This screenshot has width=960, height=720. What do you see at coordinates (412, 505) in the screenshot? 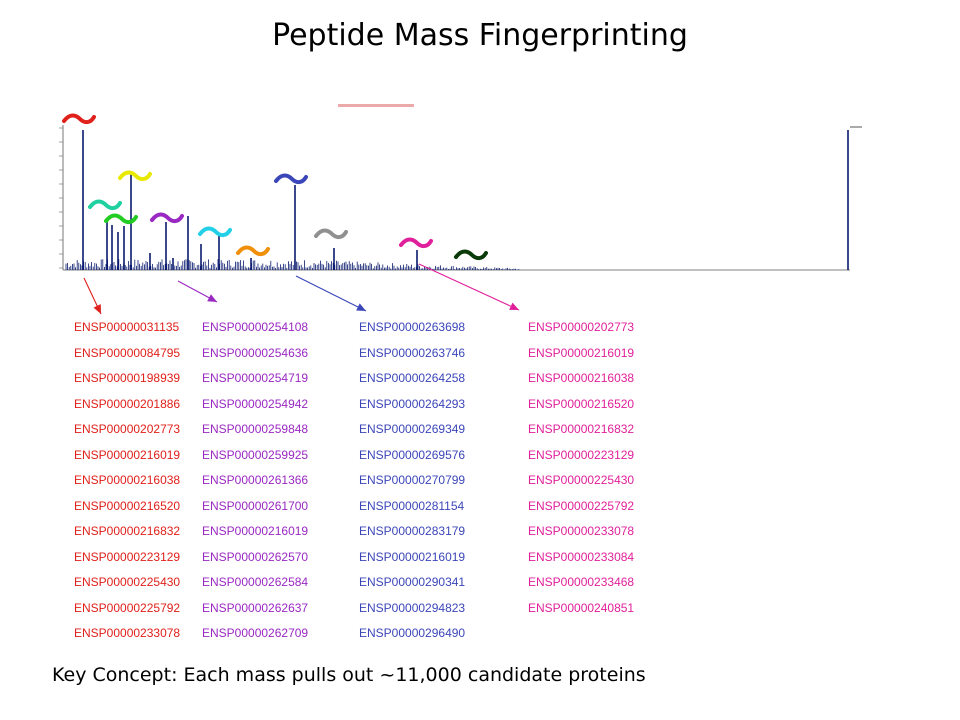
I see `protein-id: ENSP00000281154` at bounding box center [412, 505].